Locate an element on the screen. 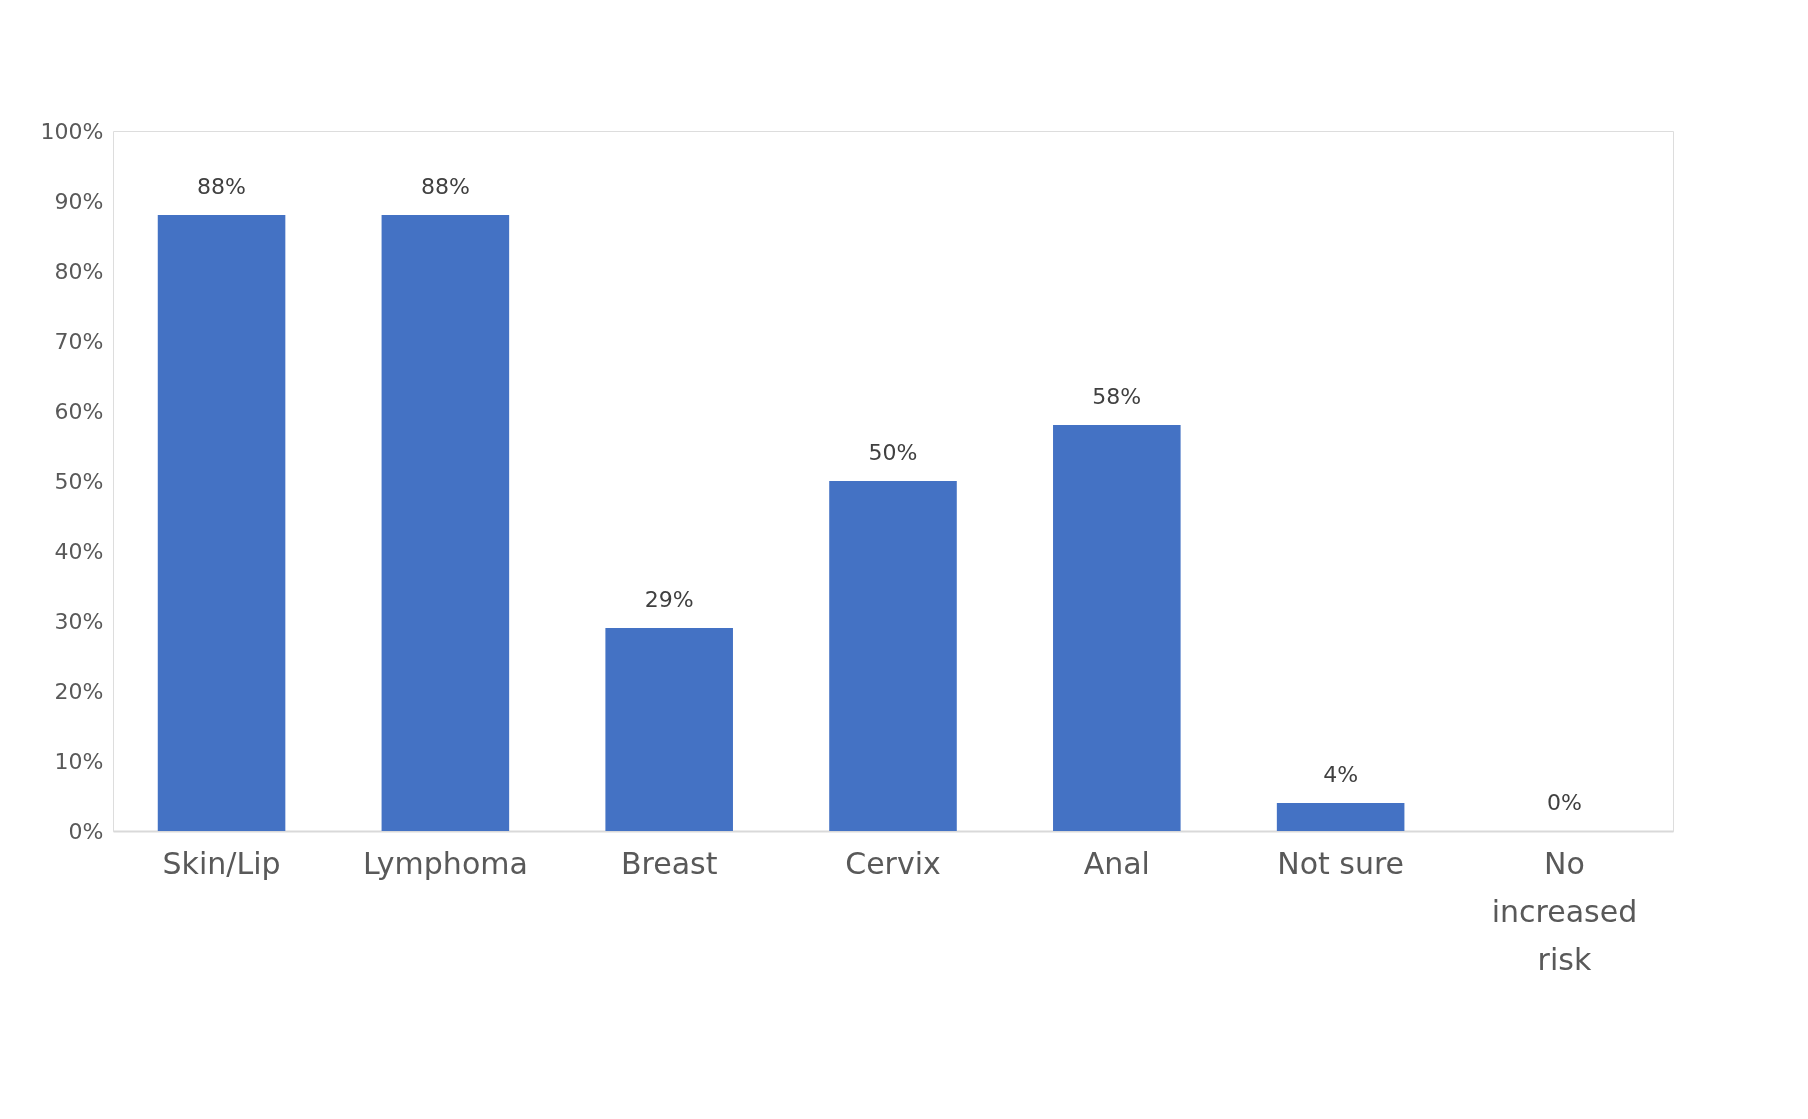 The height and width of the screenshot is (1119, 1808). y-tick-label: 90% is located at coordinates (79, 201).